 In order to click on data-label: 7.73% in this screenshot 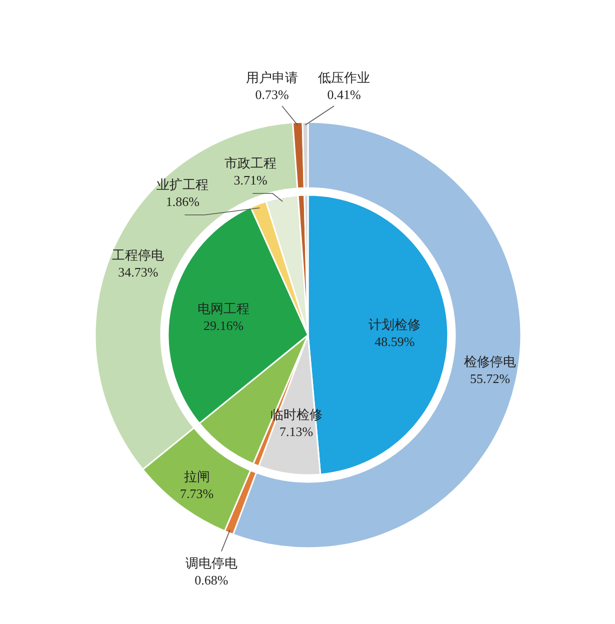, I will do `click(197, 493)`.